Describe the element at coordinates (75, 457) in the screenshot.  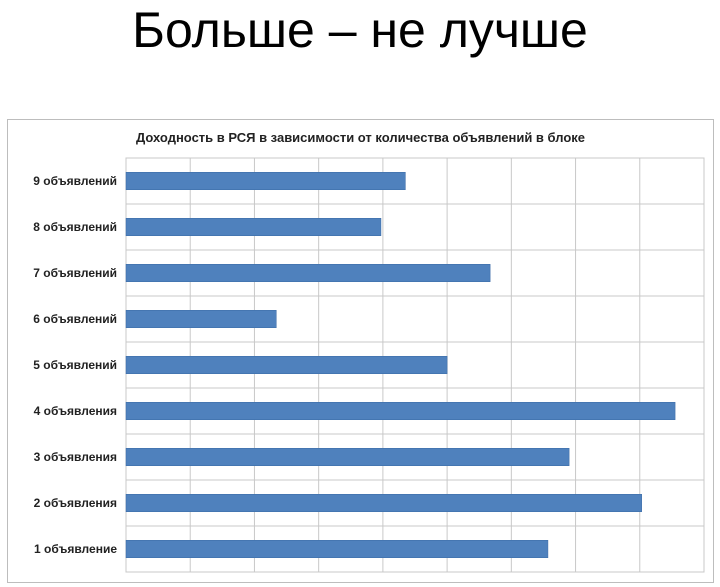
I see `category-label: 3 объявления` at that location.